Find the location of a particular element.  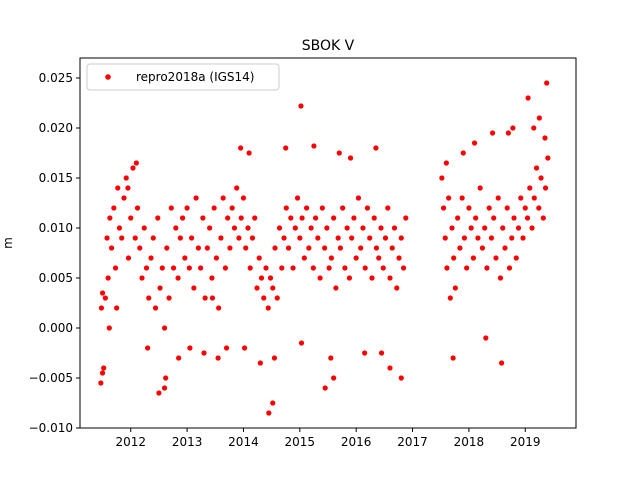

x-axis: 2012 2013 2014 2015 2016 2017 2018 2019 is located at coordinates (328, 438).